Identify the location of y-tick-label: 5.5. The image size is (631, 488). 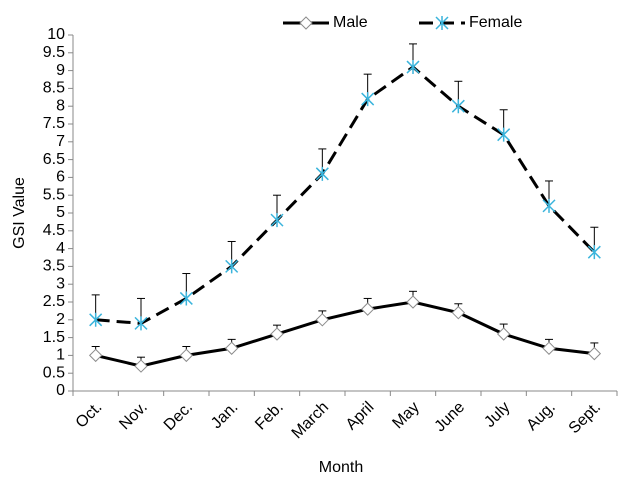
(54, 194).